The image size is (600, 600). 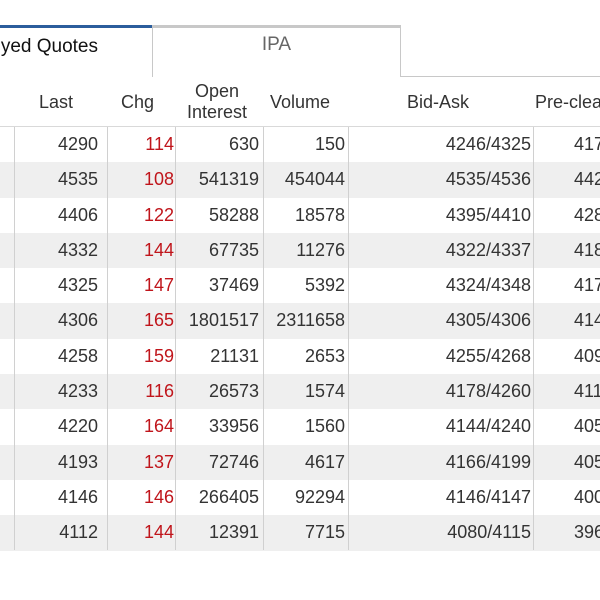 I want to click on cell-last: 4290, so click(x=77, y=144).